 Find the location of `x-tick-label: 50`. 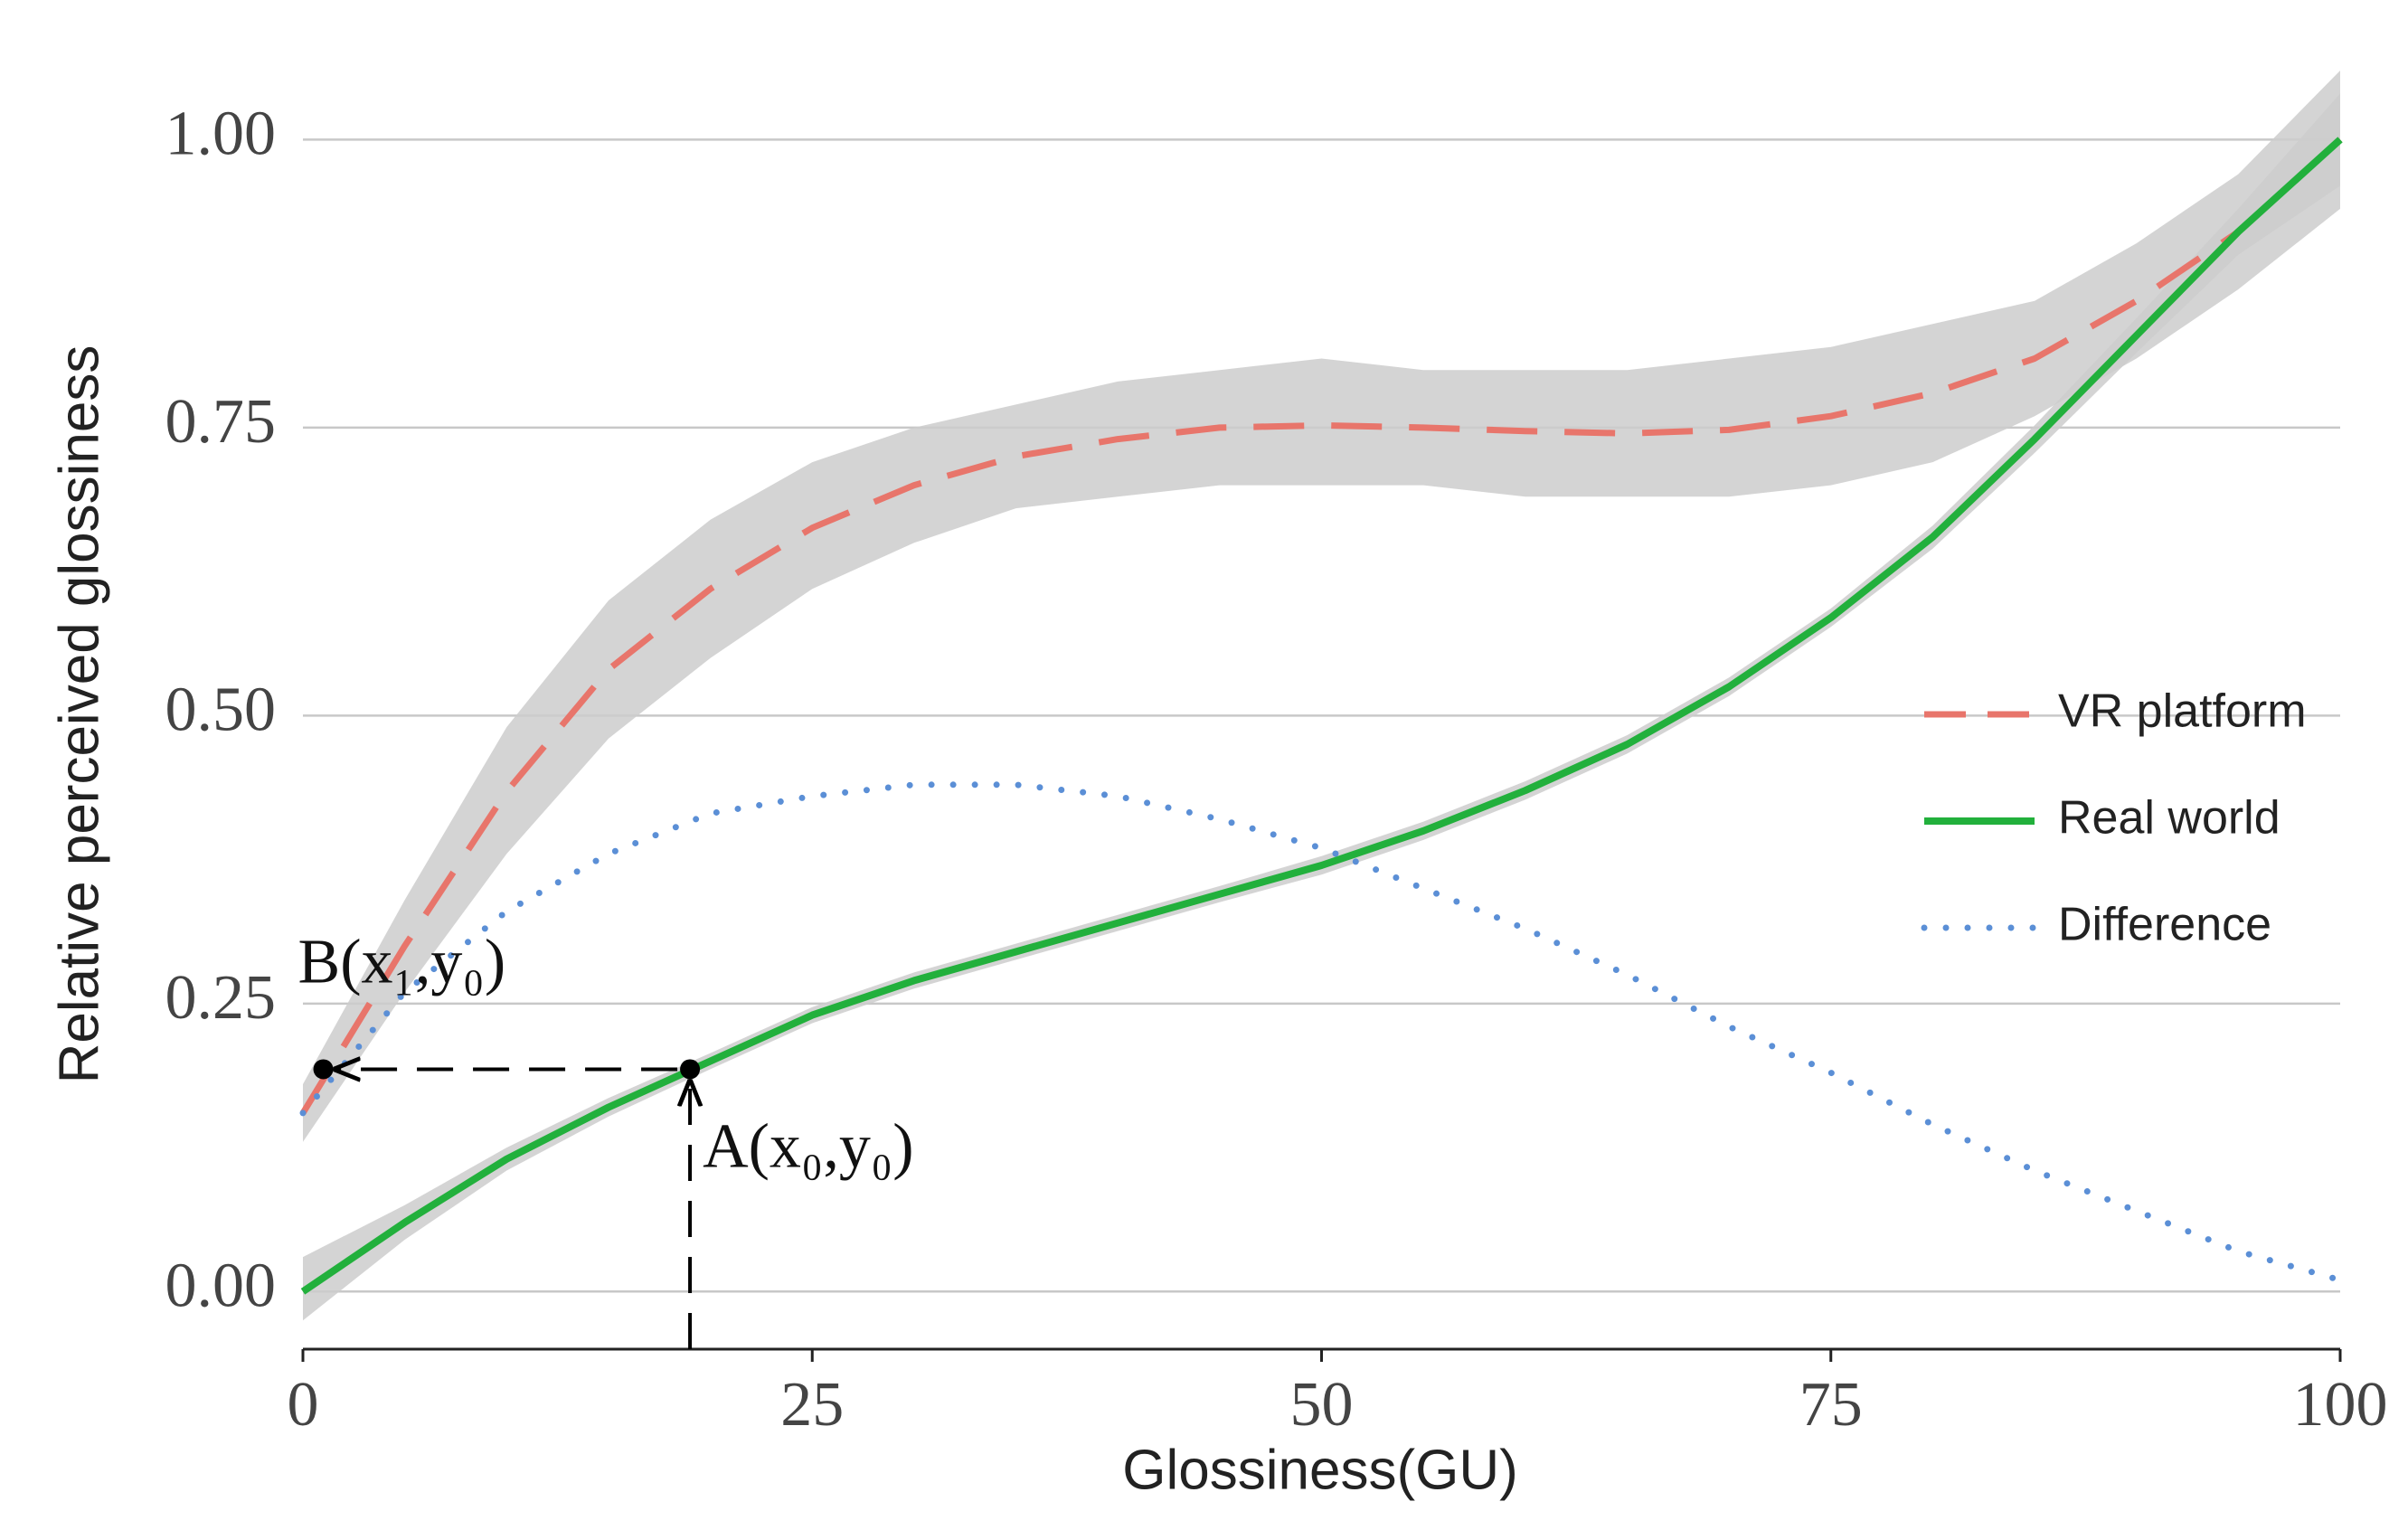

x-tick-label: 50 is located at coordinates (1322, 1405).